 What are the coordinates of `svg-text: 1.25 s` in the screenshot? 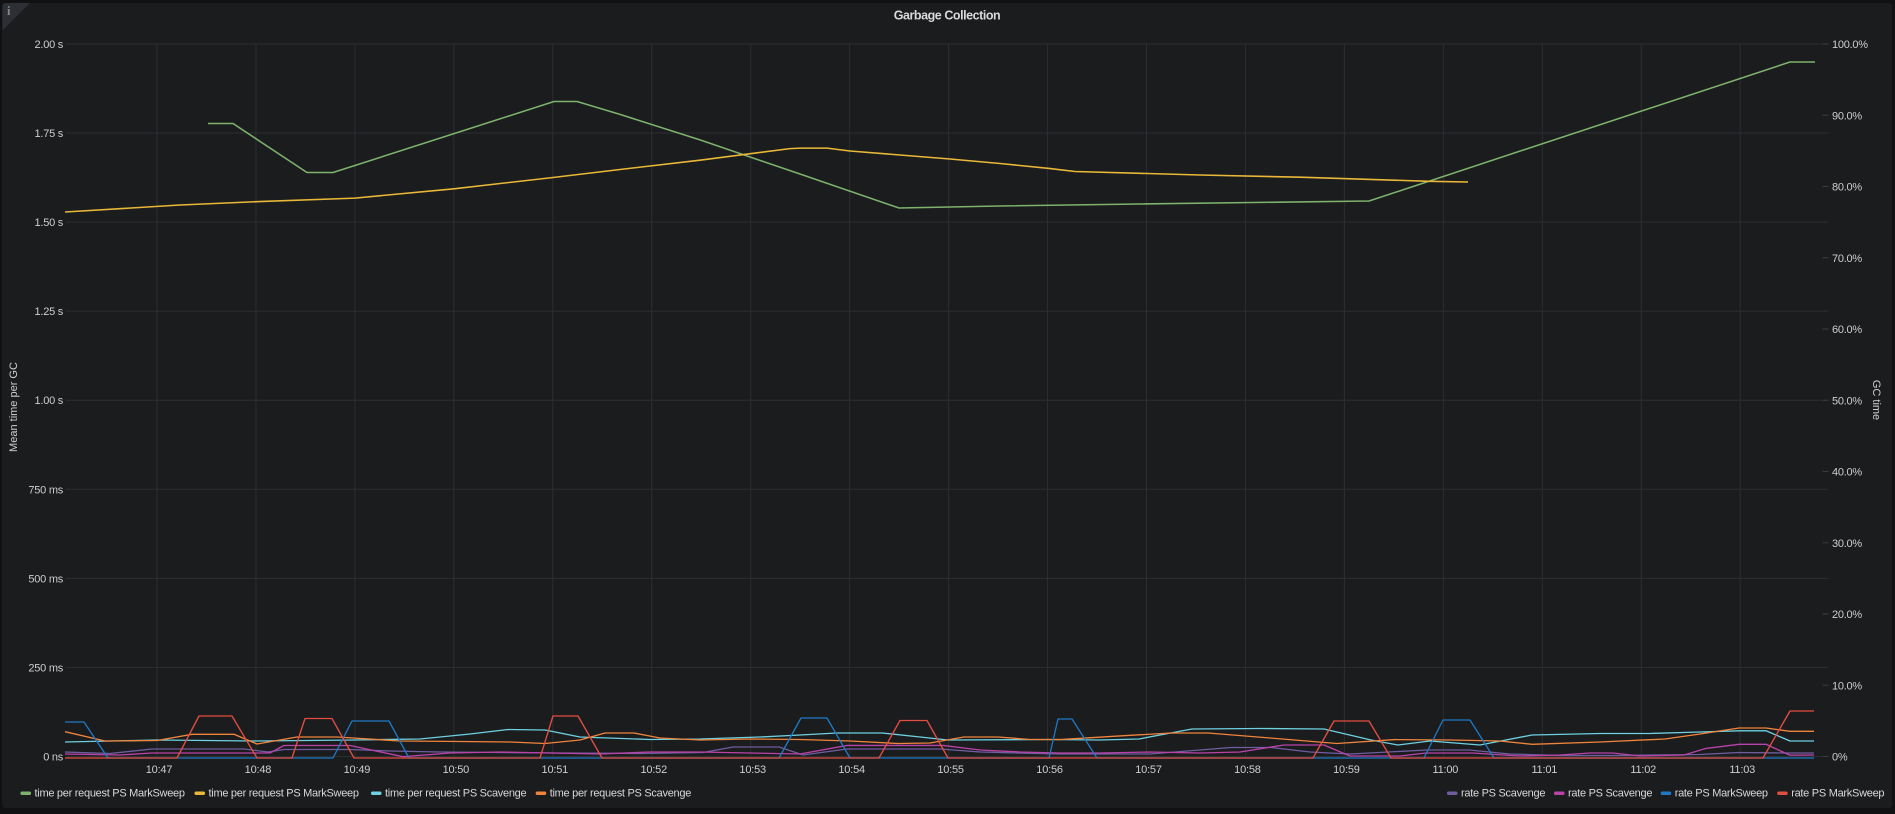 It's located at (49, 312).